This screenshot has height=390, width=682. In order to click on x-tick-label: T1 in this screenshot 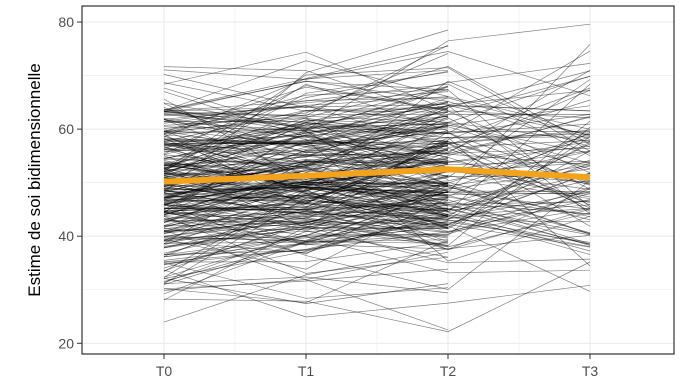, I will do `click(306, 371)`.